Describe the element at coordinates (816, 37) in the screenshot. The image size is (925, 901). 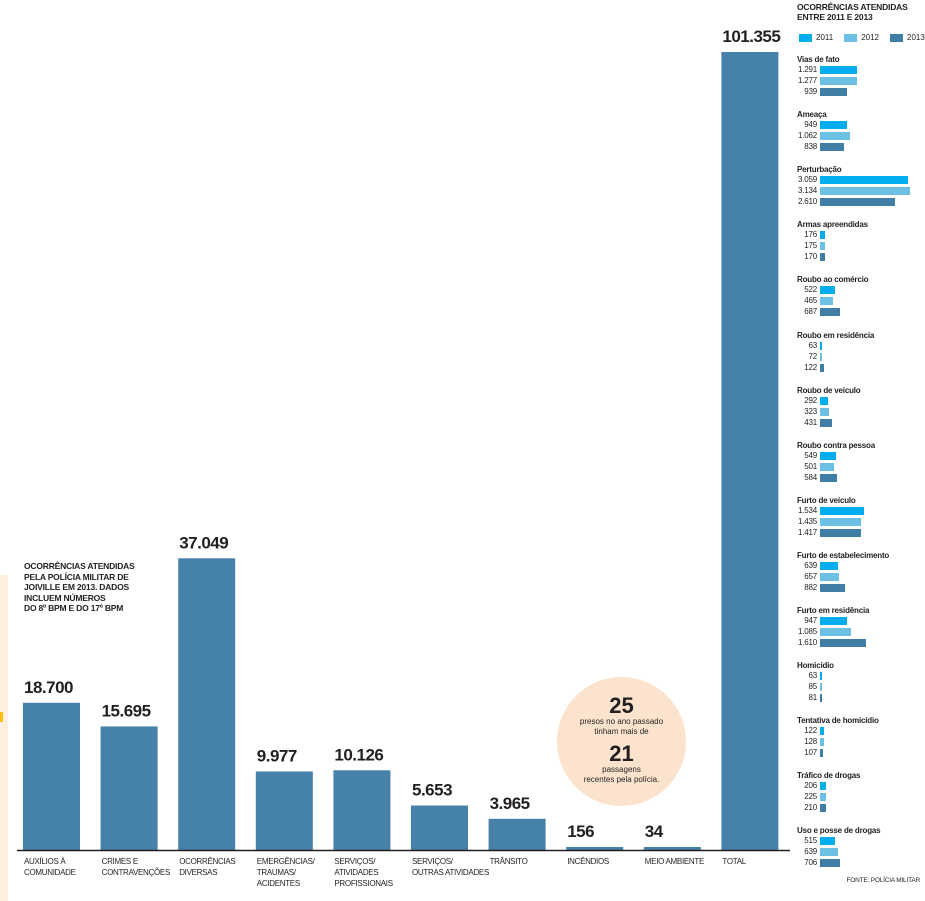
I see `legend-item-2011: 2011` at that location.